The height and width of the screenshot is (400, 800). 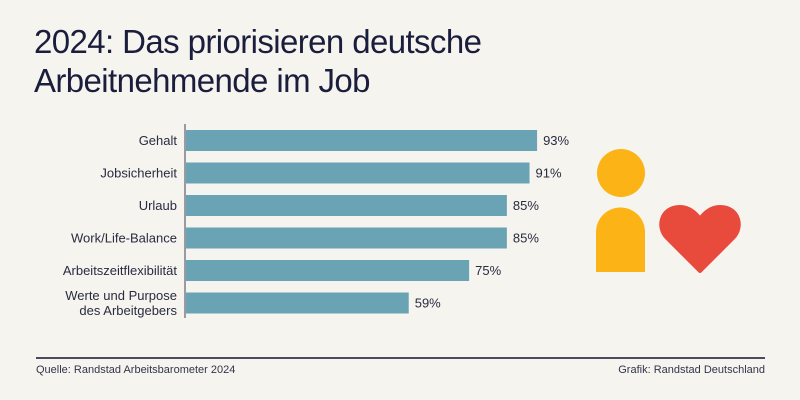 I want to click on category-label: Arbeitszeitflexibilität, so click(x=120, y=270).